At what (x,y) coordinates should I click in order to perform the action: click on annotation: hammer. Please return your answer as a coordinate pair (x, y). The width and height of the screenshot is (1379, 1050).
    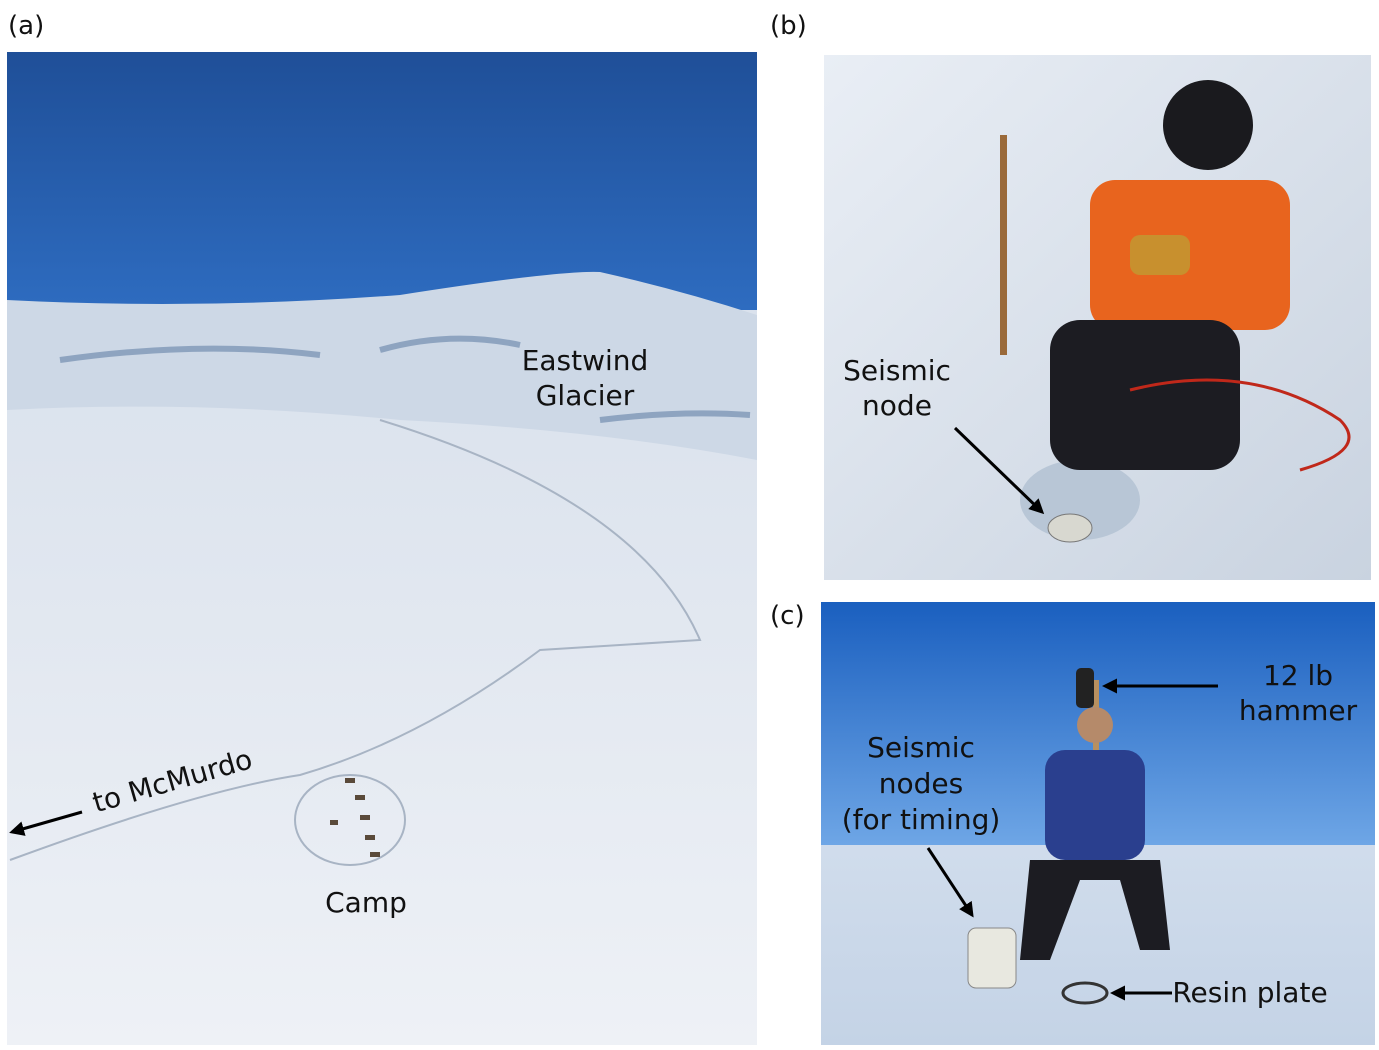
    Looking at the image, I should click on (1298, 710).